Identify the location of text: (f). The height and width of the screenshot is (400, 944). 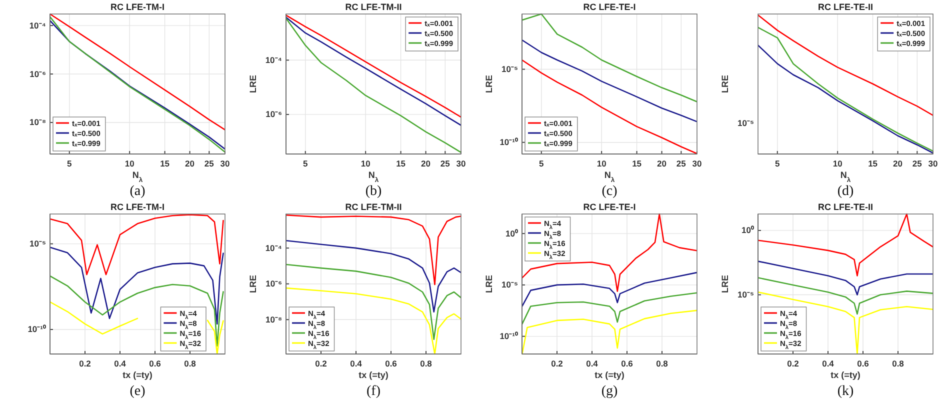
(373, 391).